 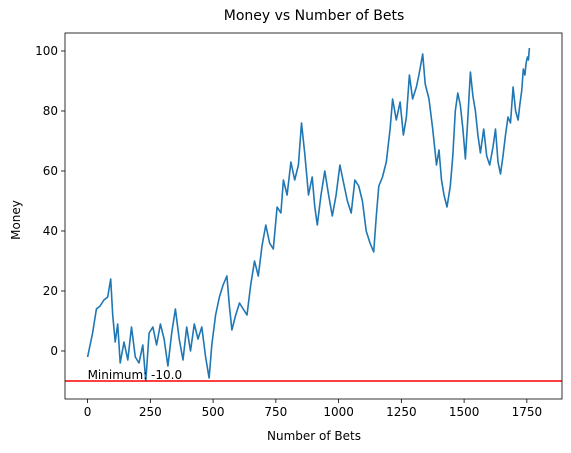 I want to click on y-tick-label: 40, so click(x=50, y=231).